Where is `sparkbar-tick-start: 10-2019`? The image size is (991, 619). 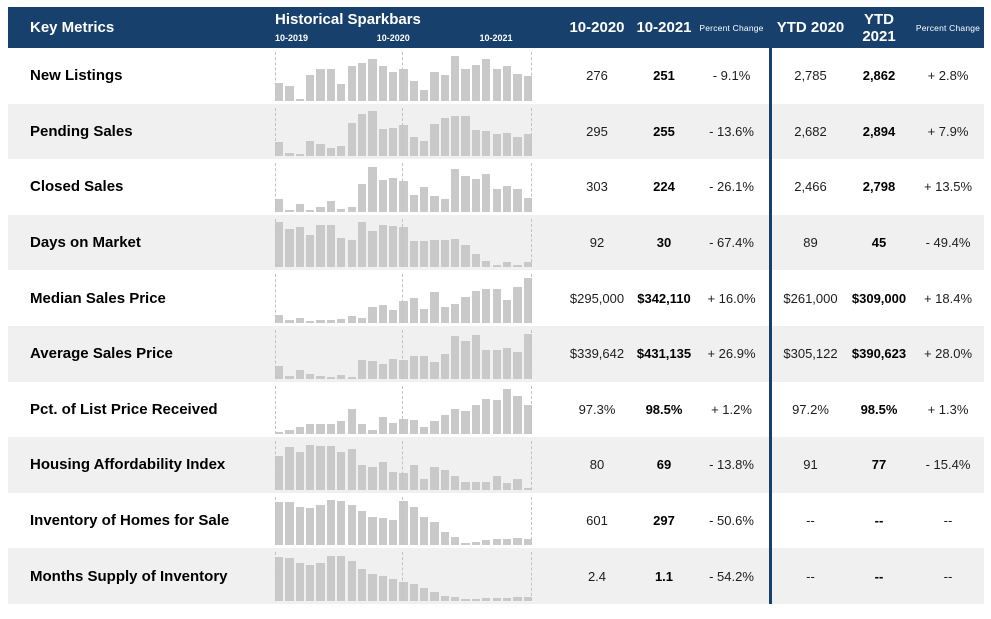 sparkbar-tick-start: 10-2019 is located at coordinates (292, 38).